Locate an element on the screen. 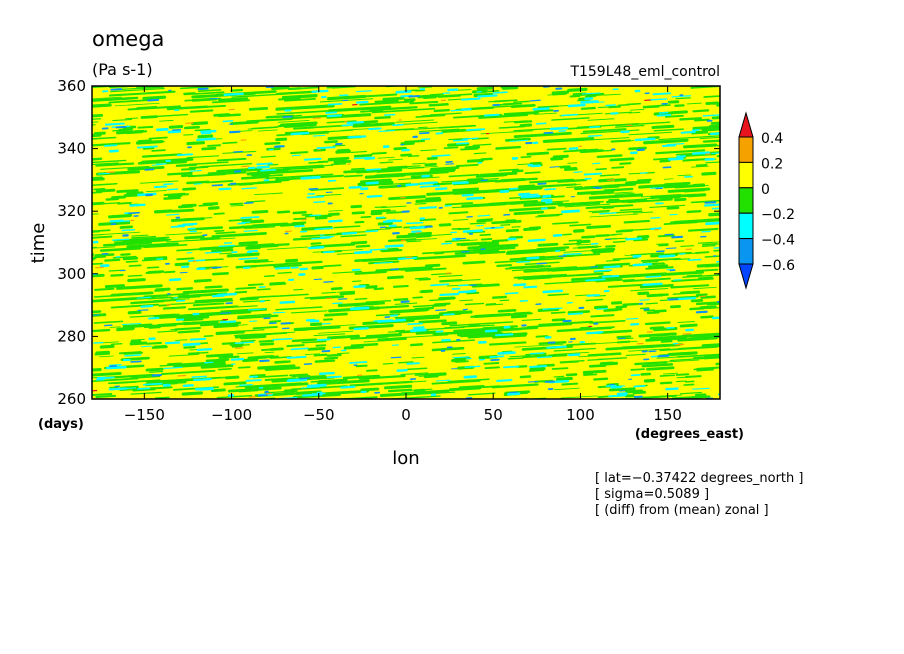 This screenshot has width=904, height=654. colorbar-segment is located at coordinates (746, 200).